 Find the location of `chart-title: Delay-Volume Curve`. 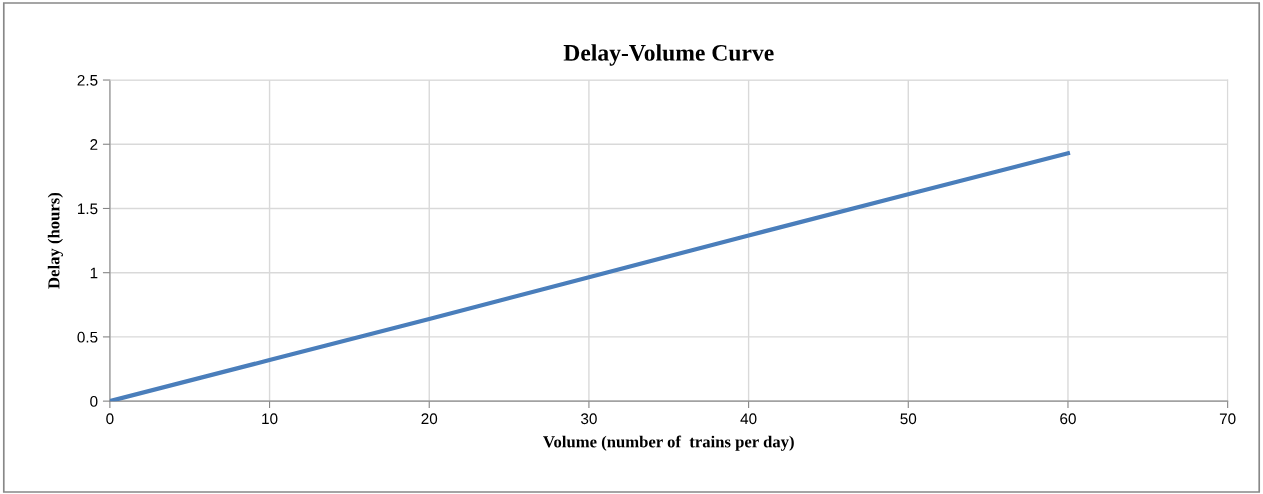

chart-title: Delay-Volume Curve is located at coordinates (668, 55).